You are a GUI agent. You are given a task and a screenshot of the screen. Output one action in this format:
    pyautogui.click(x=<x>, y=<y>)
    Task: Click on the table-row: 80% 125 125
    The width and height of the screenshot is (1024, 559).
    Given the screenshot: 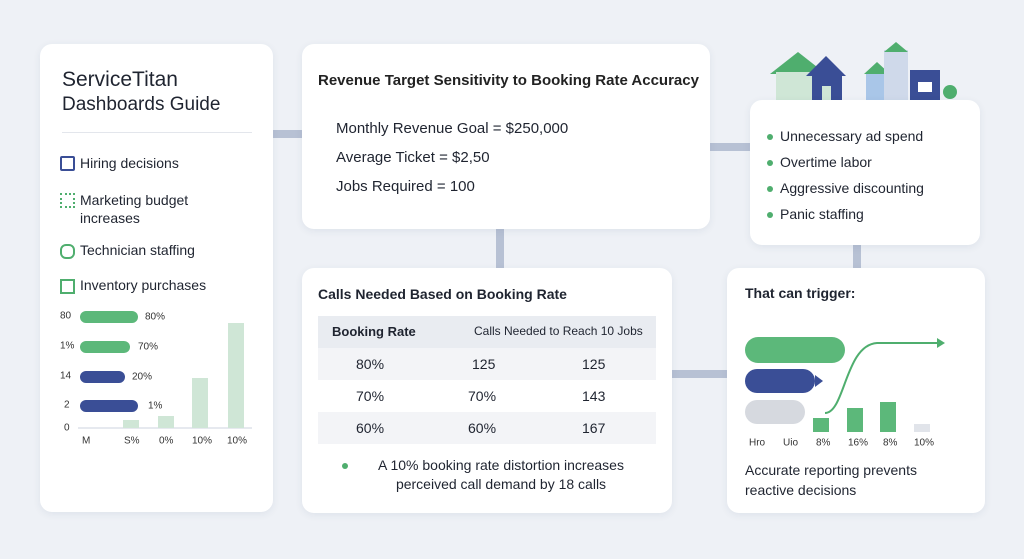 What is the action you would take?
    pyautogui.click(x=487, y=364)
    